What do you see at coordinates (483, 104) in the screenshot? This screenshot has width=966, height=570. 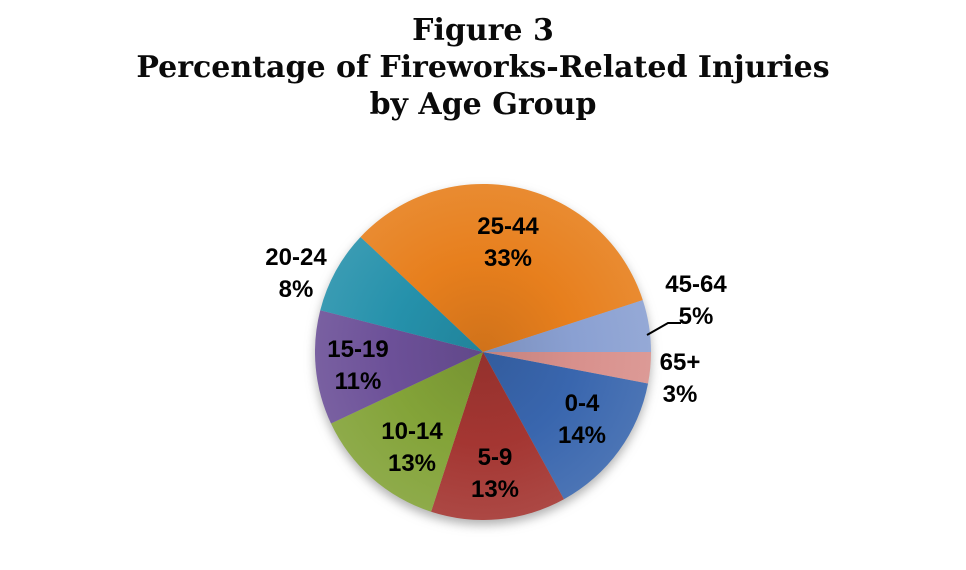 I see `chart-title-sub: by Age Group` at bounding box center [483, 104].